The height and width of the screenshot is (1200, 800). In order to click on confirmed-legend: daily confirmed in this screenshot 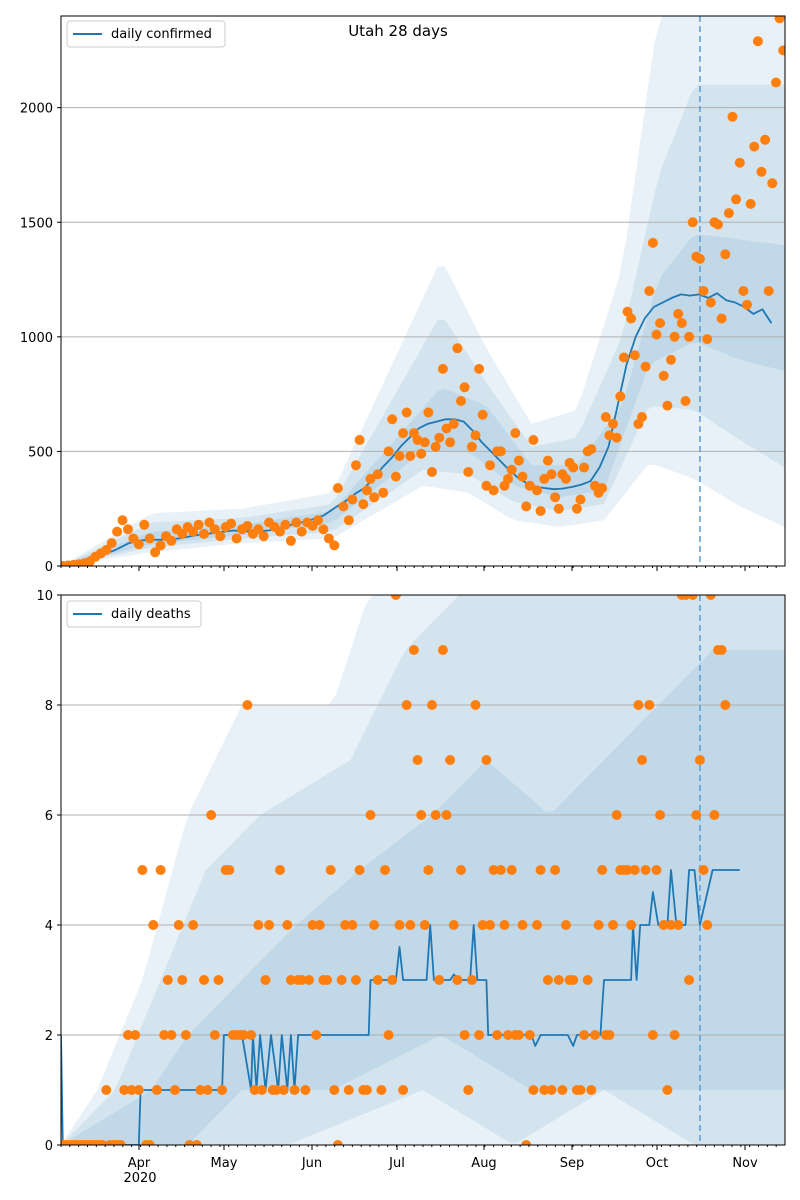, I will do `click(146, 34)`.